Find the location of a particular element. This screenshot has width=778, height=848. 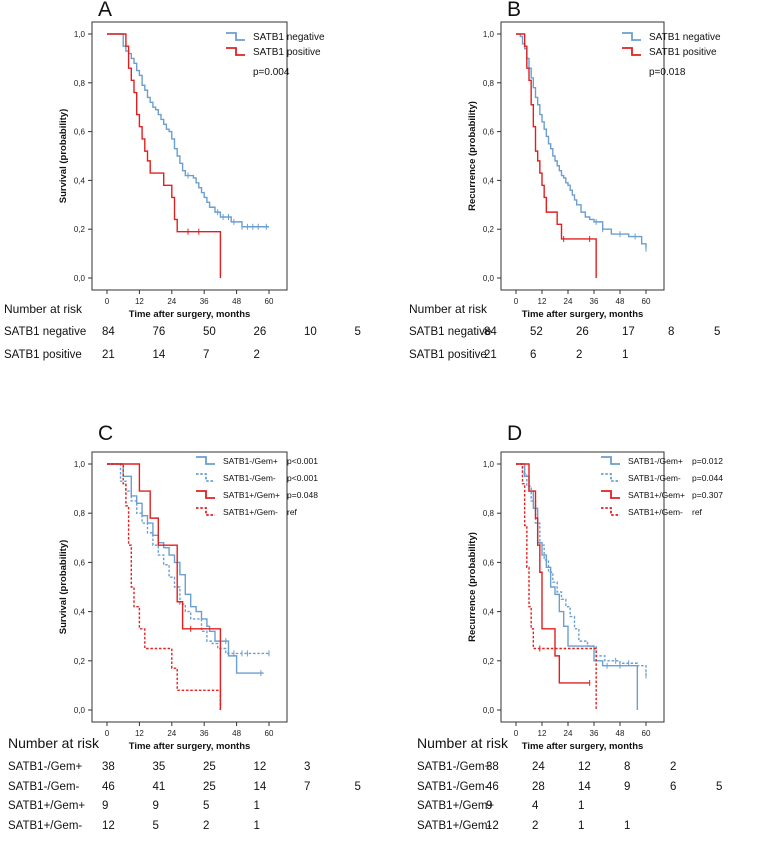

panel-label: D is located at coordinates (515, 433).